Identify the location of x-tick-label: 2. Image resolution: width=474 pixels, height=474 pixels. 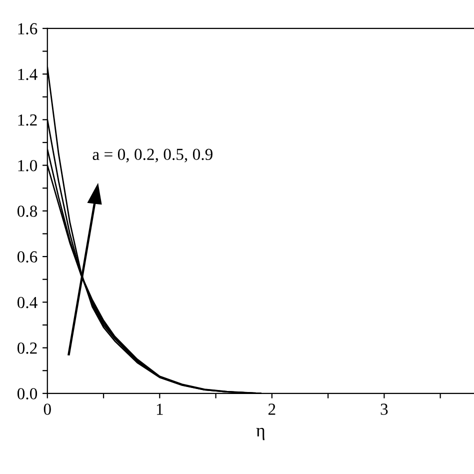
(272, 409).